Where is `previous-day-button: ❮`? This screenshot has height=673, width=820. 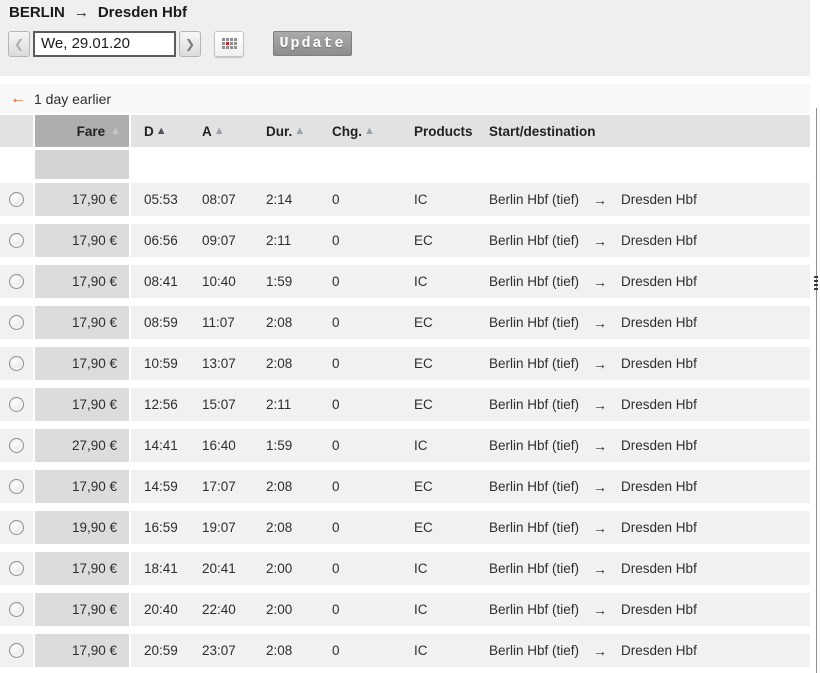 previous-day-button: ❮ is located at coordinates (19, 43).